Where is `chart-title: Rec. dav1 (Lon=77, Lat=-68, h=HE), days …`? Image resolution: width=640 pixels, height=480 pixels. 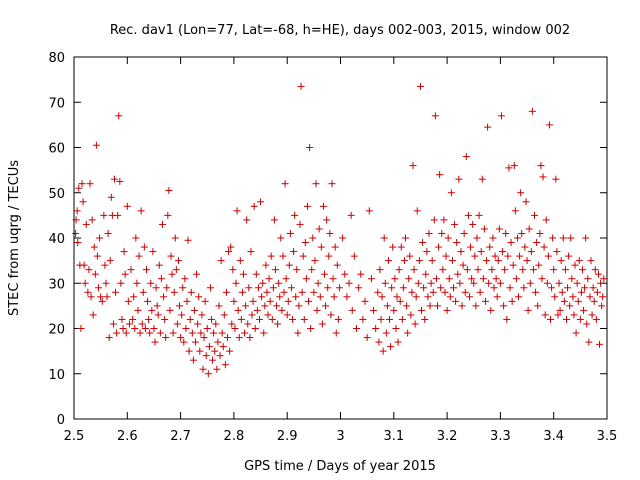 chart-title: Rec. dav1 (Lon=77, Lat=-68, h=HE), days … is located at coordinates (340, 30).